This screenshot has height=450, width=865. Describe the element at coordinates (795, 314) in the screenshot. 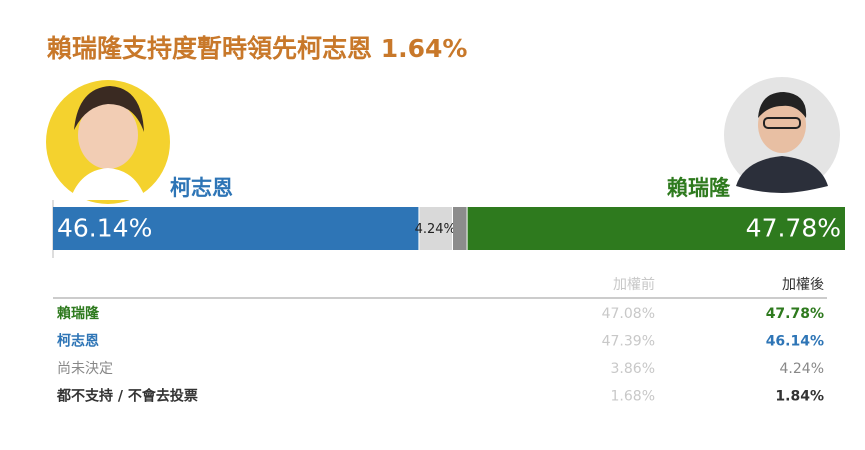

I see `after-value: 47.78%` at that location.